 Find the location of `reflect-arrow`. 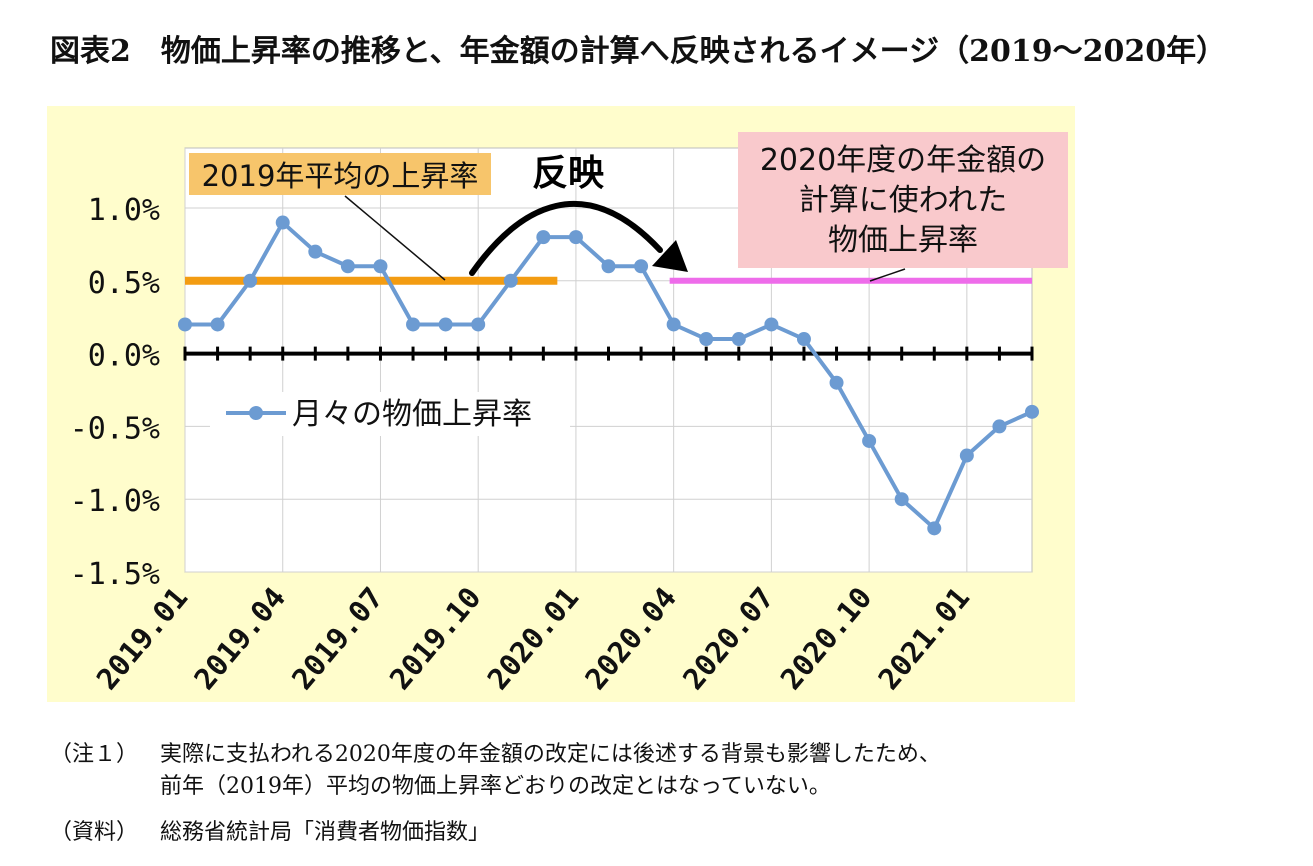

reflect-arrow is located at coordinates (566, 238).